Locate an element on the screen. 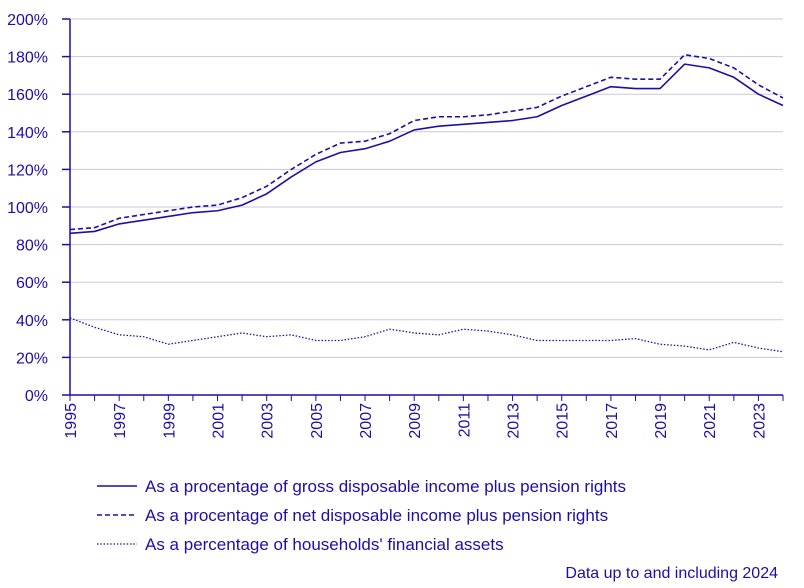 The height and width of the screenshot is (588, 804). x-tick-label: 2003 is located at coordinates (268, 421).